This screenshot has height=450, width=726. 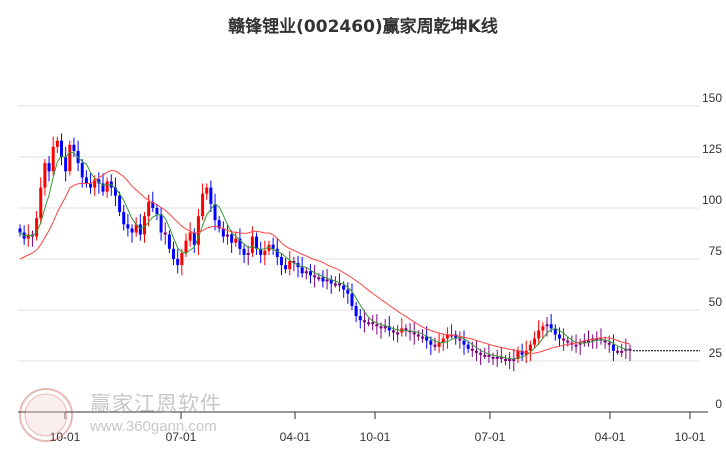 What do you see at coordinates (716, 302) in the screenshot?
I see `y-tick-label: 50` at bounding box center [716, 302].